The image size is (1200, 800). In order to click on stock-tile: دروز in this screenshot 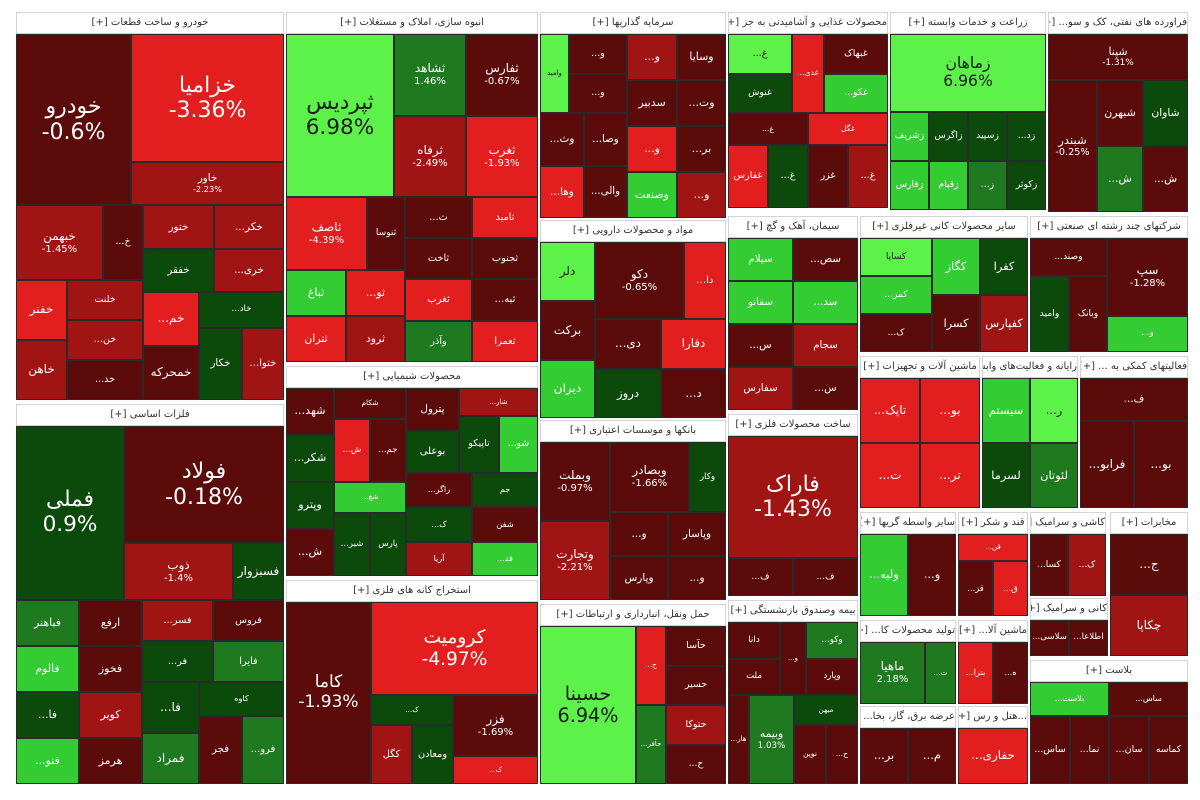, I will do `click(628, 393)`.